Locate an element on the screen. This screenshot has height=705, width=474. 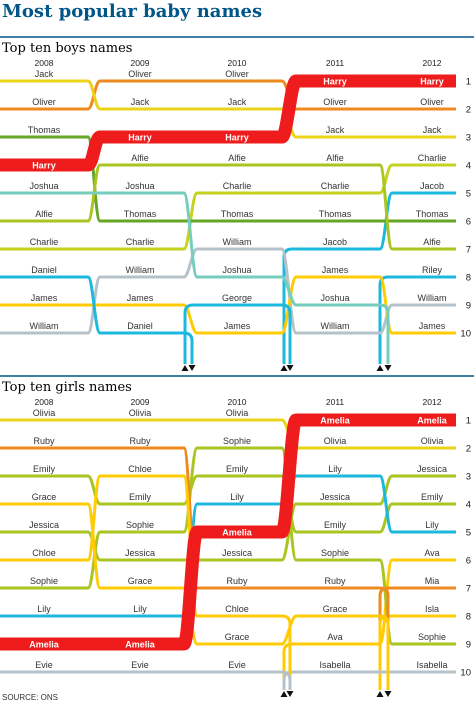
panel-1-label-joshua-2008: Joshua is located at coordinates (43, 186).